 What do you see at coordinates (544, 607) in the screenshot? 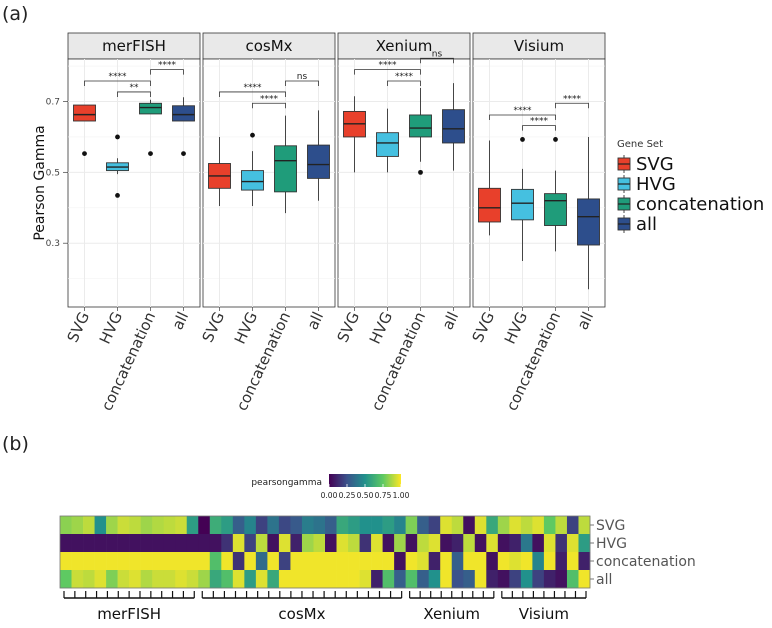
I see `group-bracket-visium: Visium` at bounding box center [544, 607].